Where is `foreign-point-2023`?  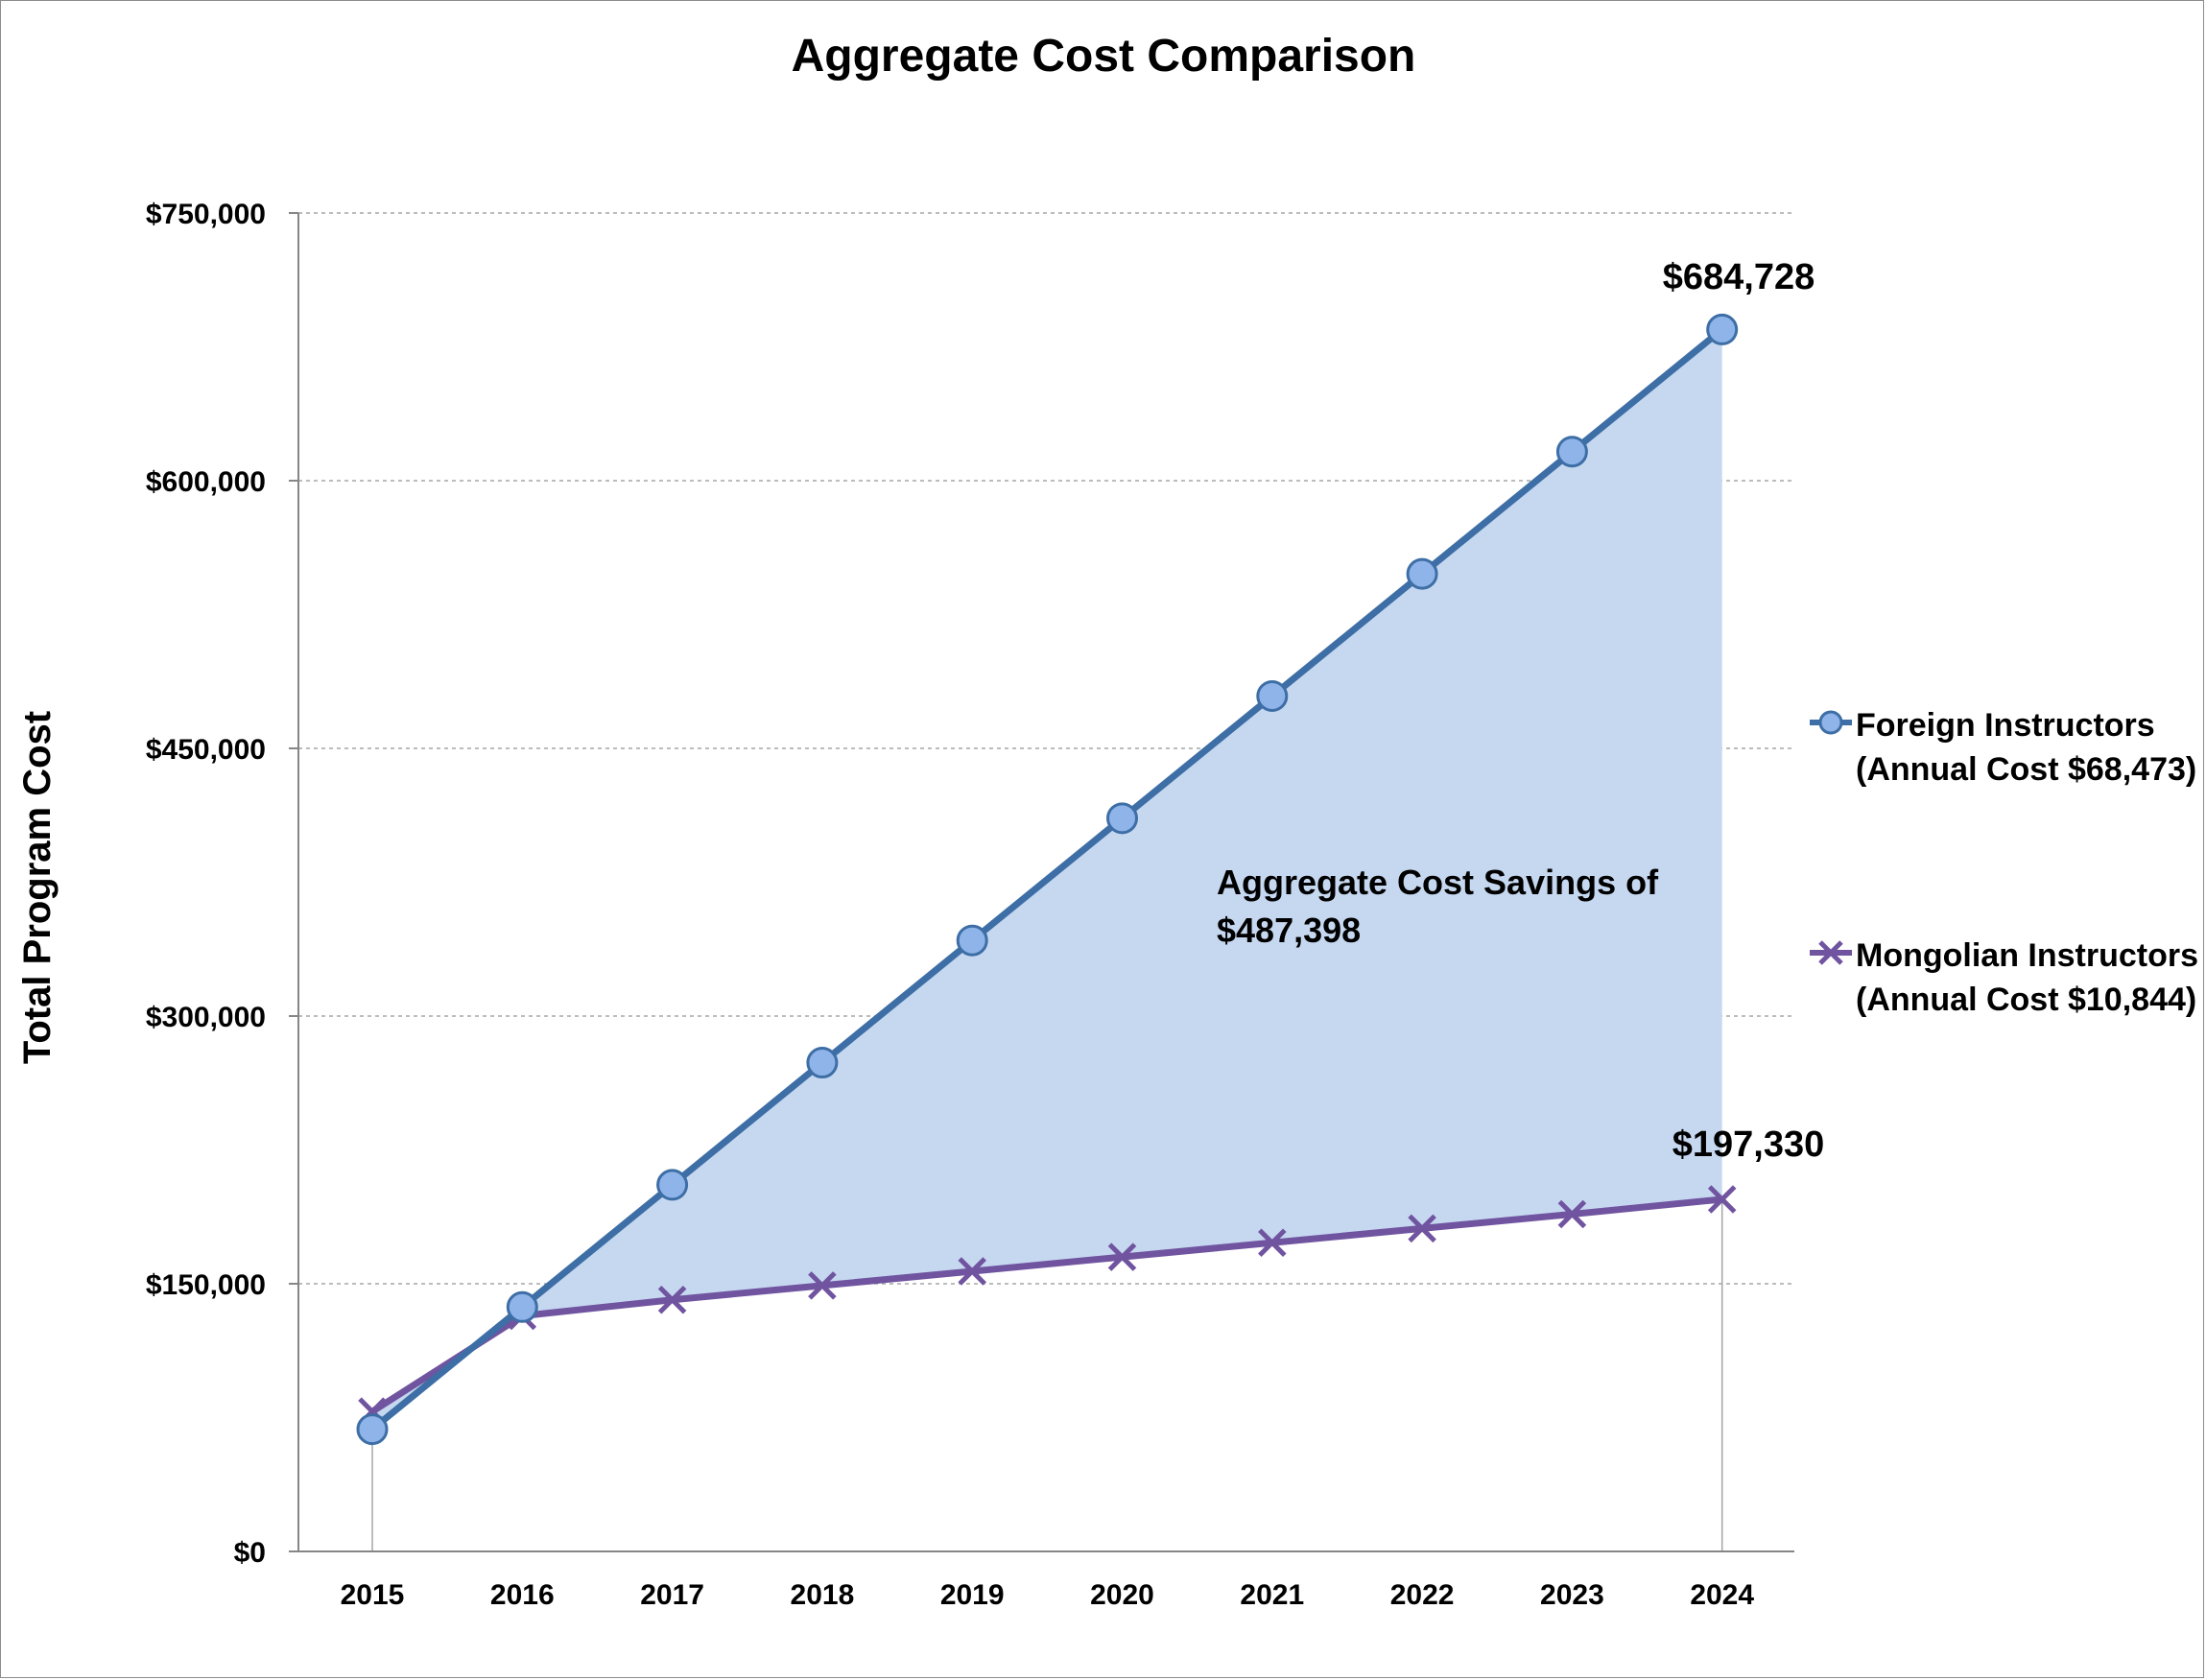 foreign-point-2023 is located at coordinates (1572, 452).